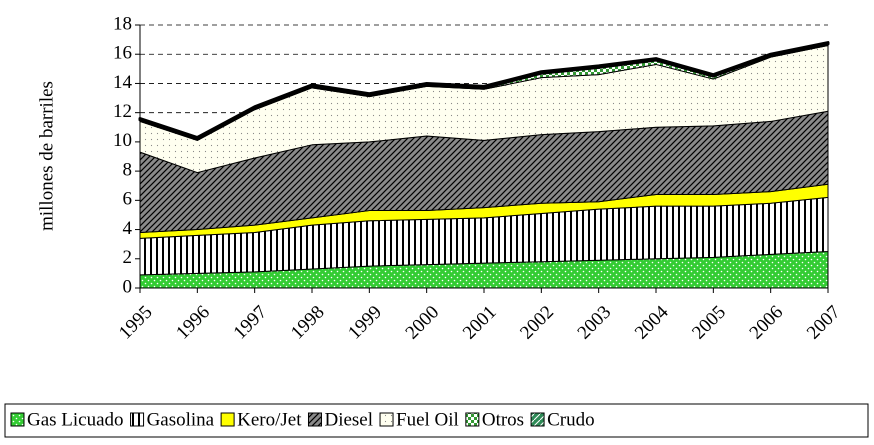 This screenshot has height=445, width=874. I want to click on legend-label: Crudo, so click(571, 419).